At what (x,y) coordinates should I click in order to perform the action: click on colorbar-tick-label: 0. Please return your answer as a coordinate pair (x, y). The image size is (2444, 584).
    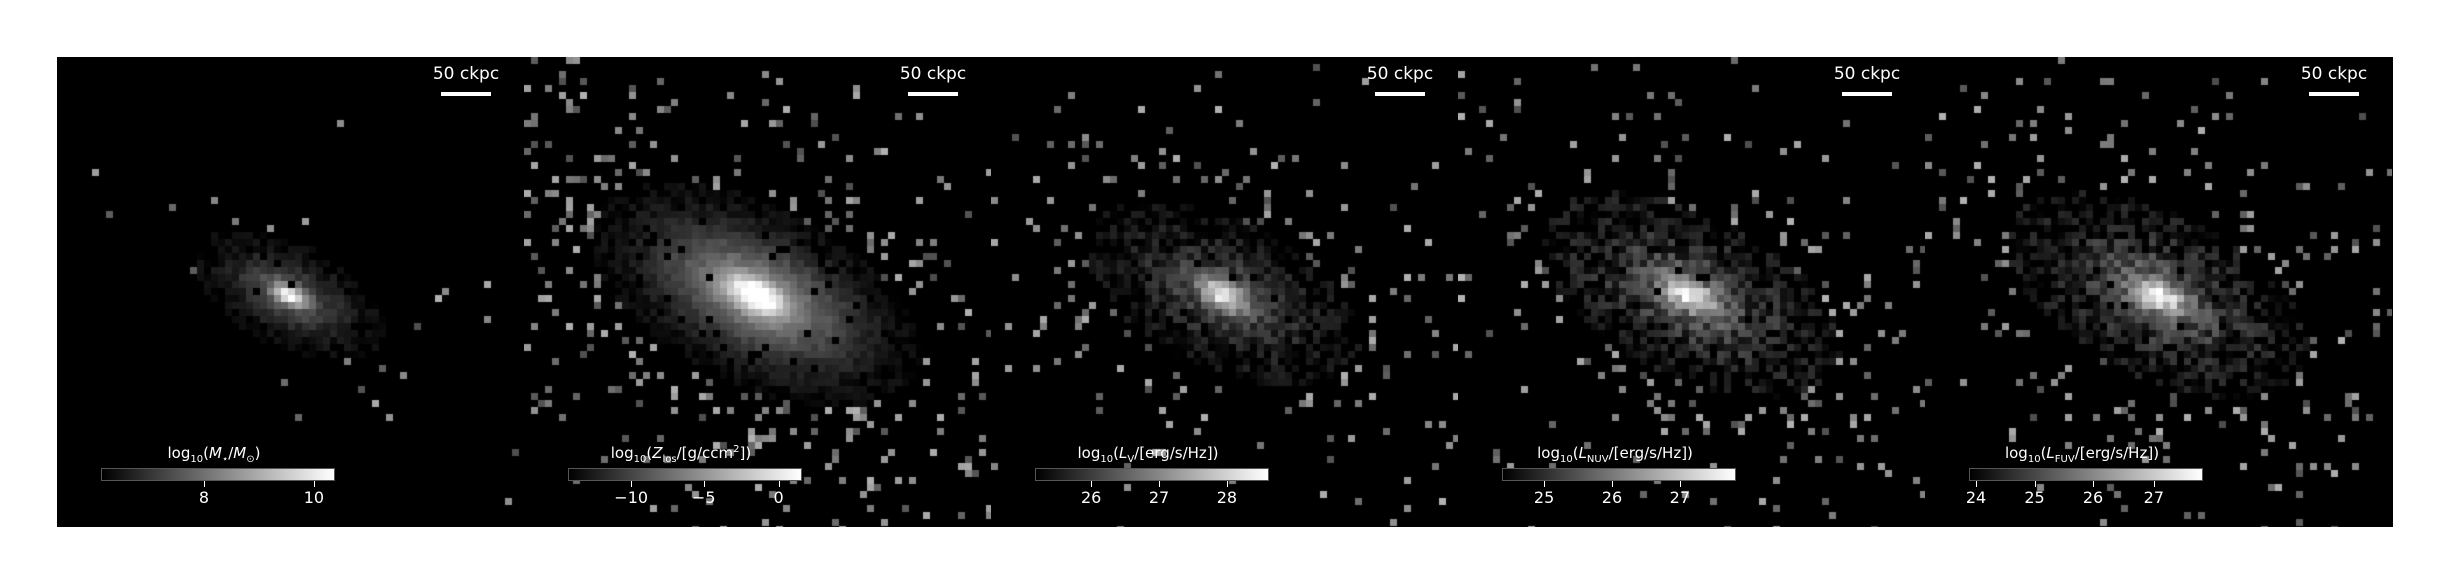
    Looking at the image, I should click on (778, 497).